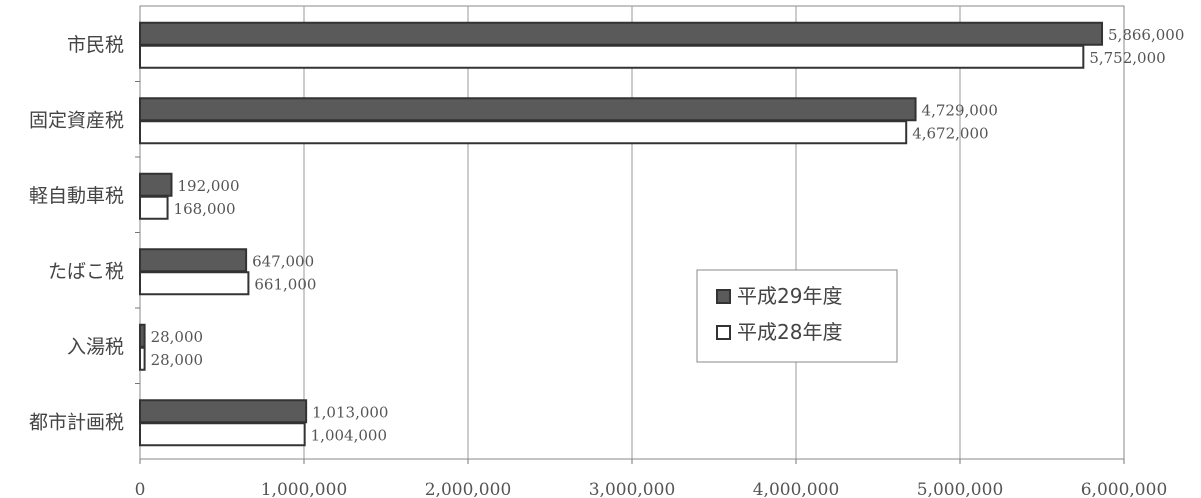 This screenshot has height=498, width=1201. What do you see at coordinates (960, 489) in the screenshot?
I see `x-tick-label: 5,000,000` at bounding box center [960, 489].